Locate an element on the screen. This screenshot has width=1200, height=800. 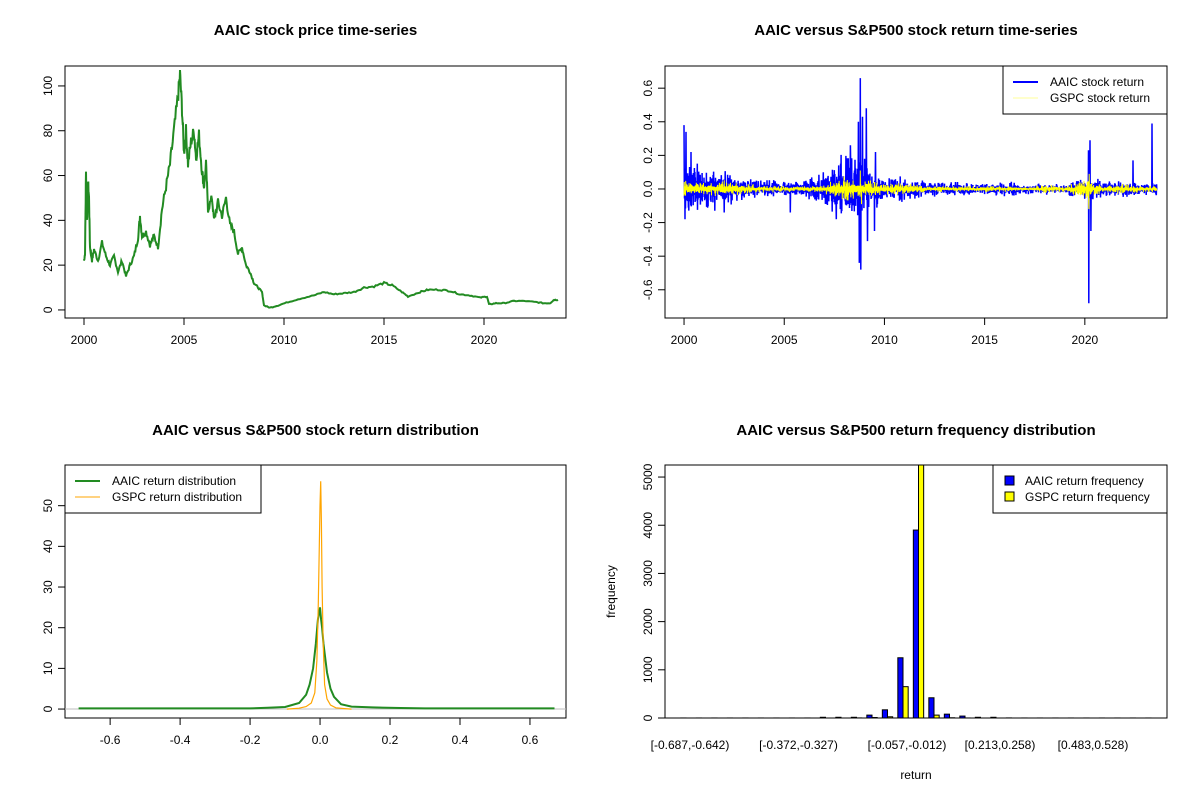
x-tick-label: -0.6 is located at coordinates (110, 740).